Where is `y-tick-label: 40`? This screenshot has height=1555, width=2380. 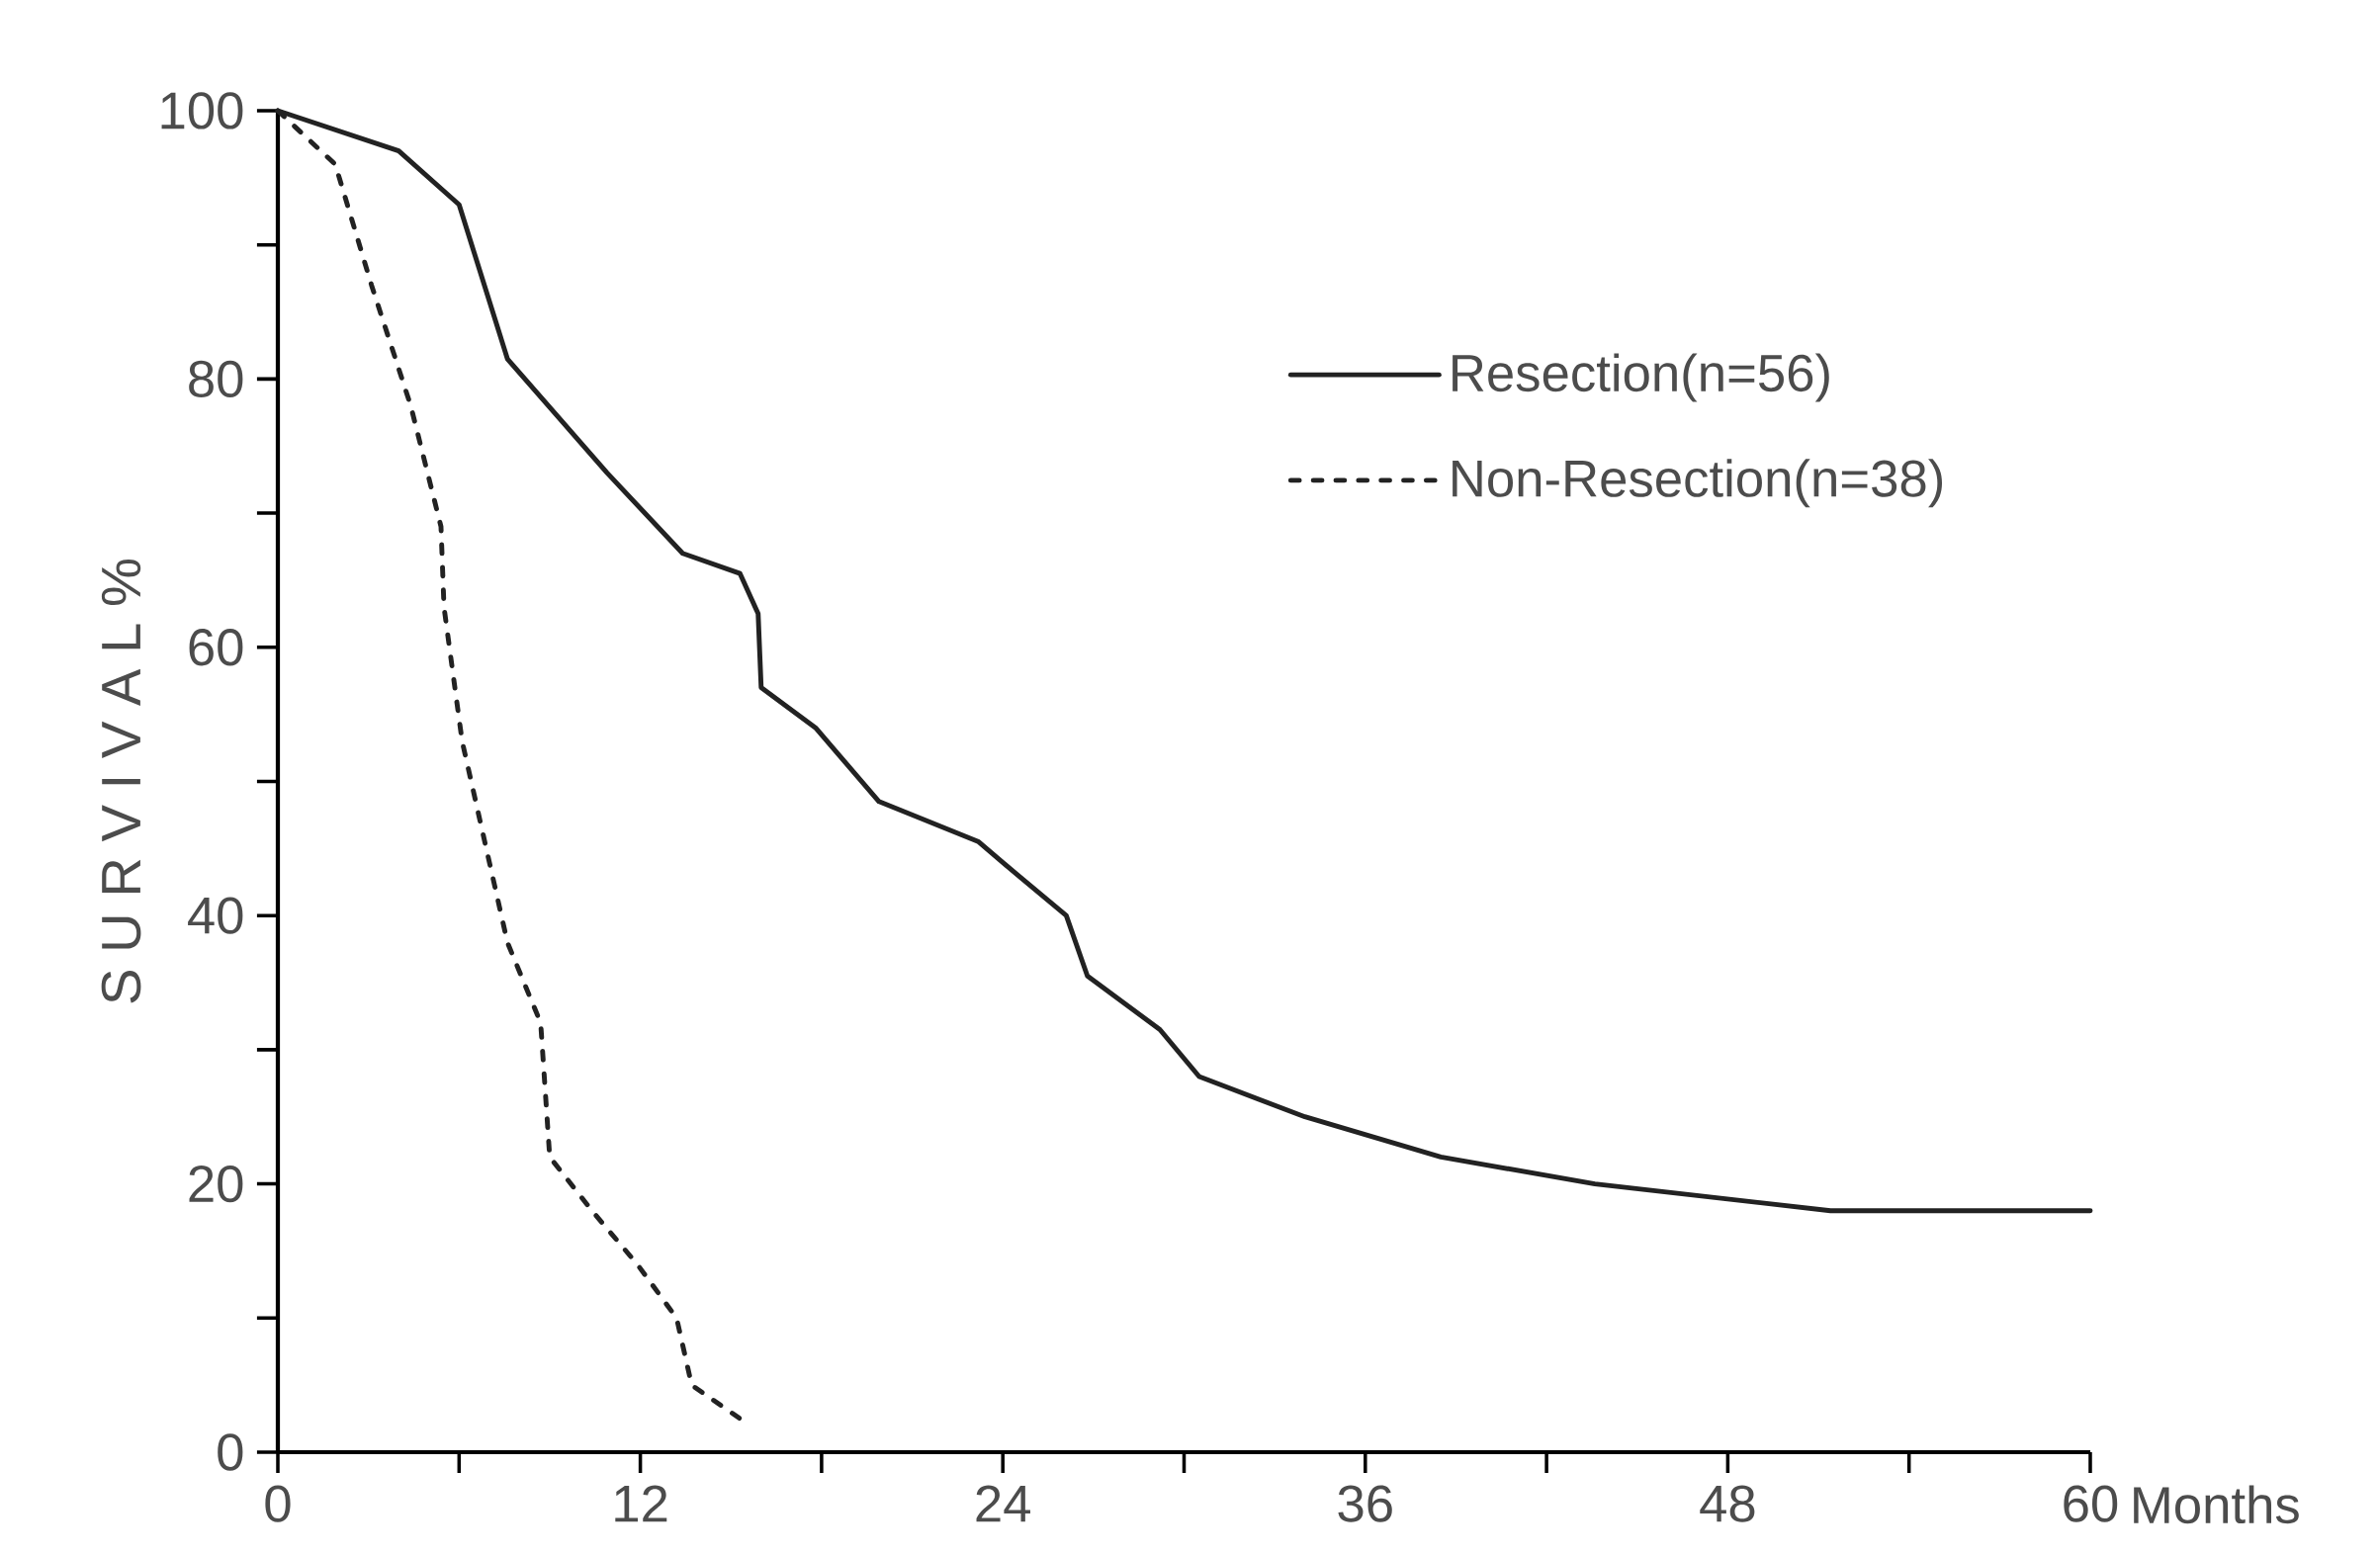
y-tick-label: 40 is located at coordinates (215, 915).